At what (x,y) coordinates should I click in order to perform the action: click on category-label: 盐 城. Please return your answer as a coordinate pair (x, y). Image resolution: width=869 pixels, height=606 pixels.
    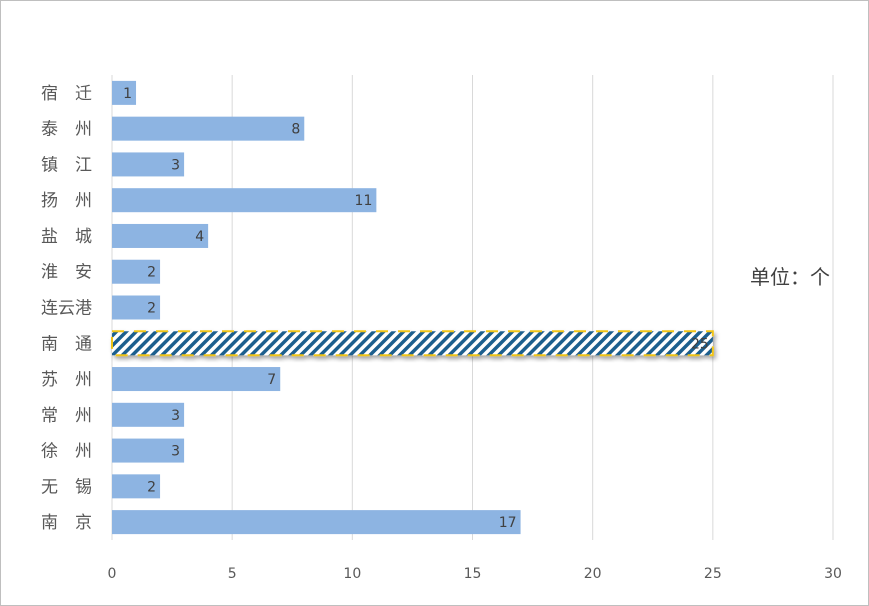
    Looking at the image, I should click on (66, 237).